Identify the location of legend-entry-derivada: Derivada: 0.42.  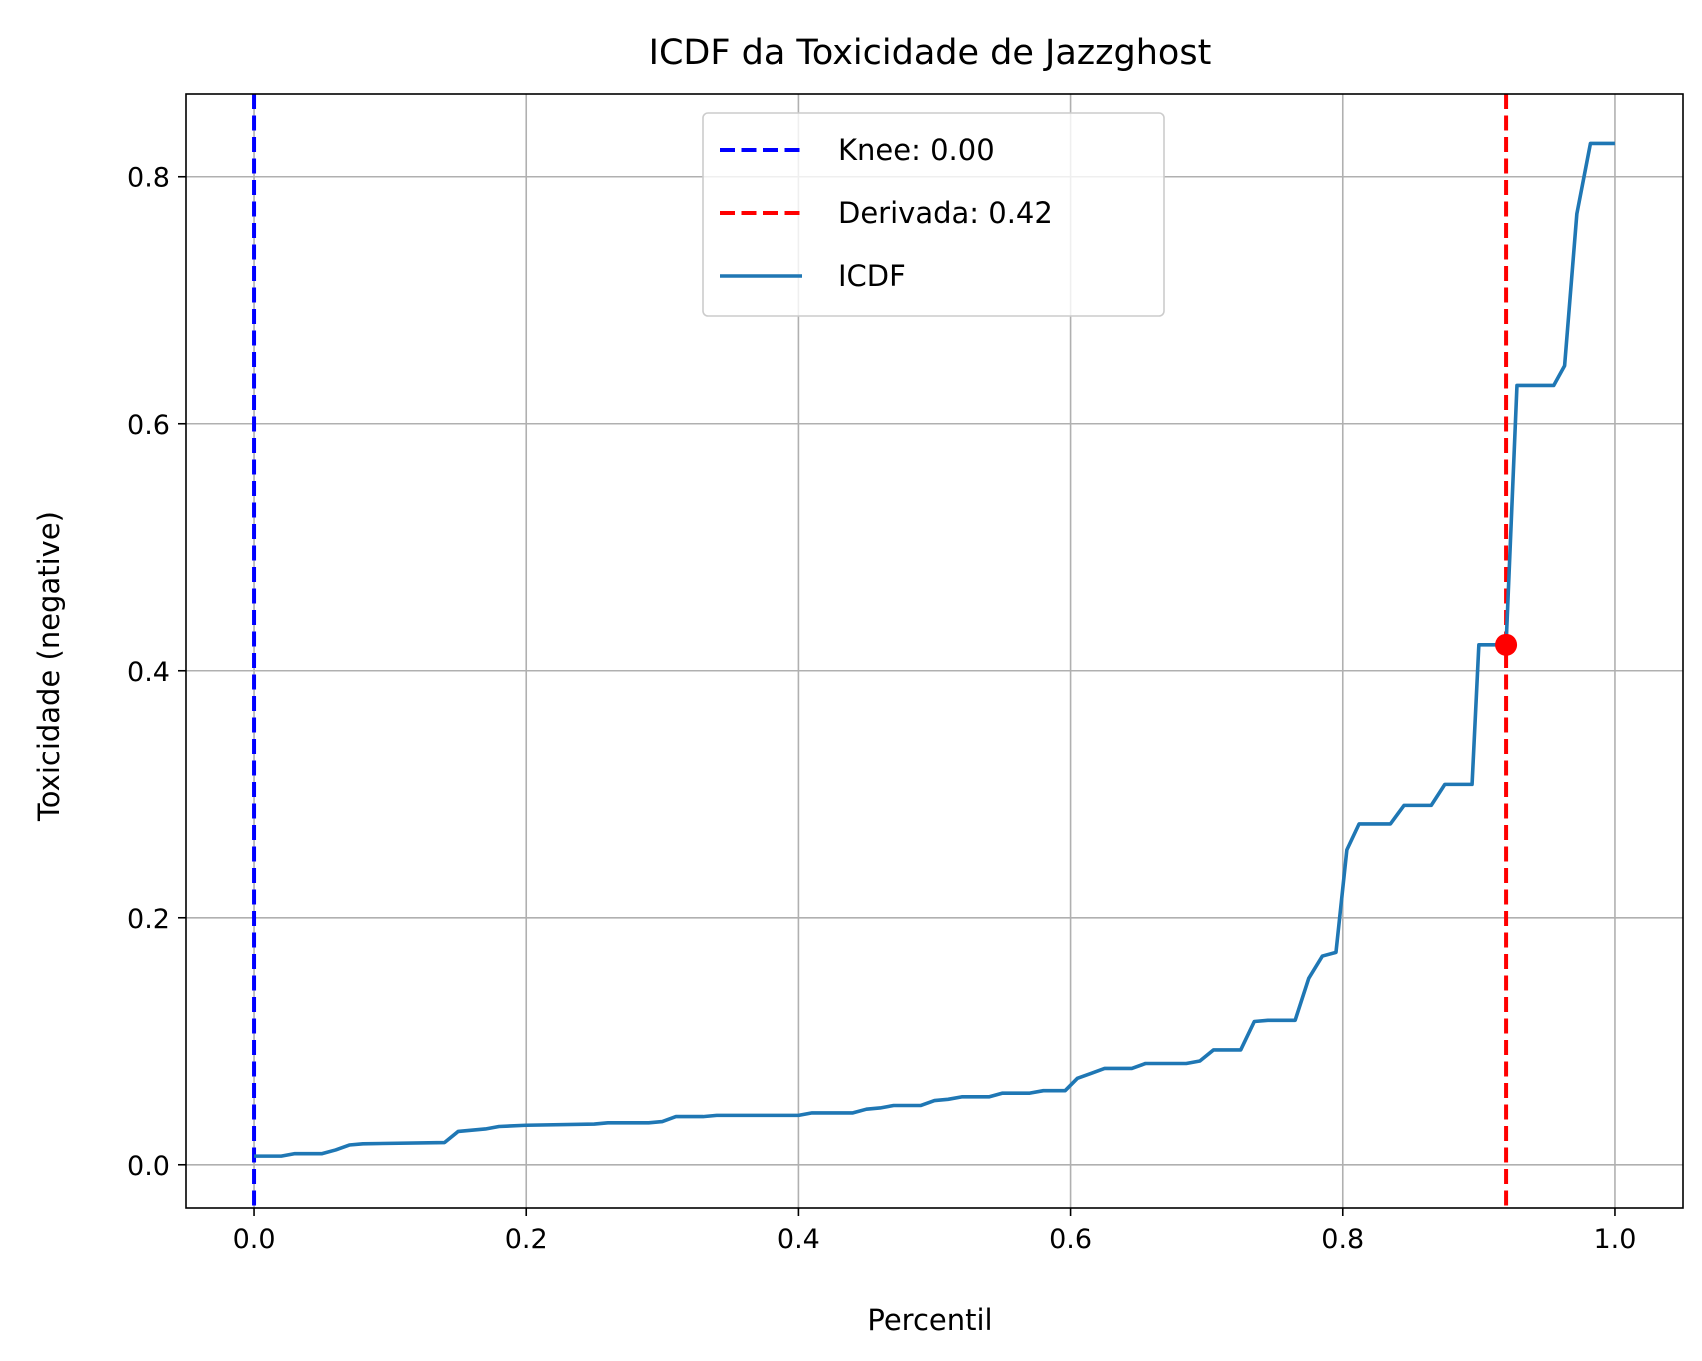
(886, 213).